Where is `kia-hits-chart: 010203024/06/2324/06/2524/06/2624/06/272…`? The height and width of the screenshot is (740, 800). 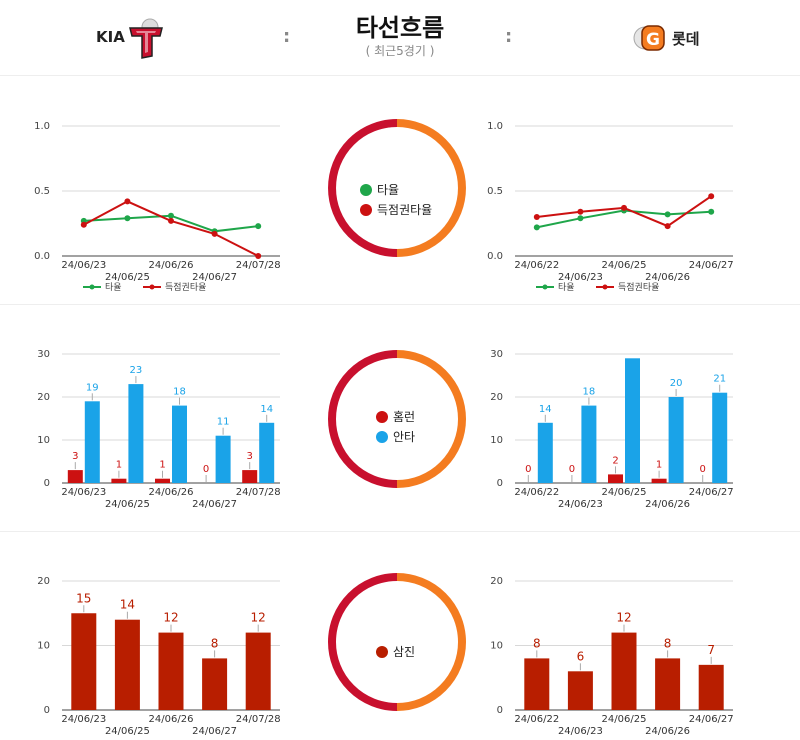
kia-hits-chart: 010203024/06/2324/06/2524/06/2624/06/272… is located at coordinates (158, 429).